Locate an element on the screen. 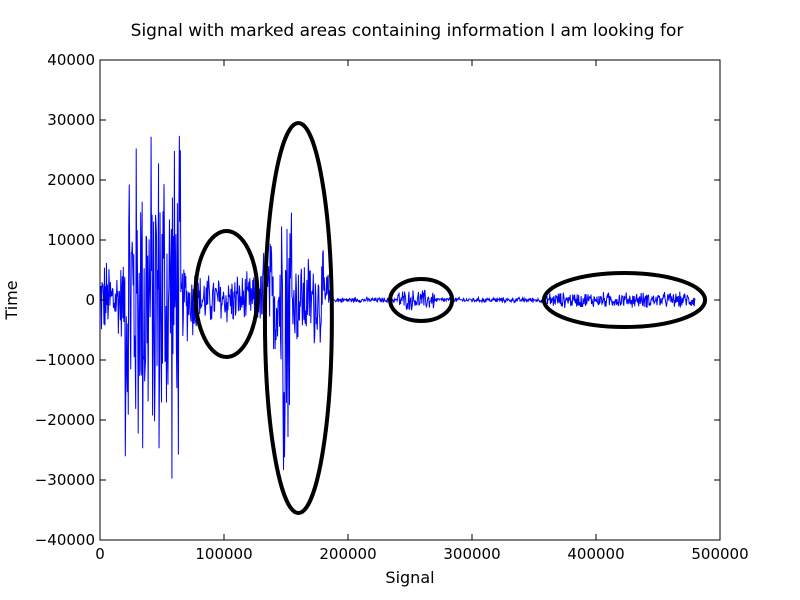  y-tick-label: 30000 is located at coordinates (71, 120).